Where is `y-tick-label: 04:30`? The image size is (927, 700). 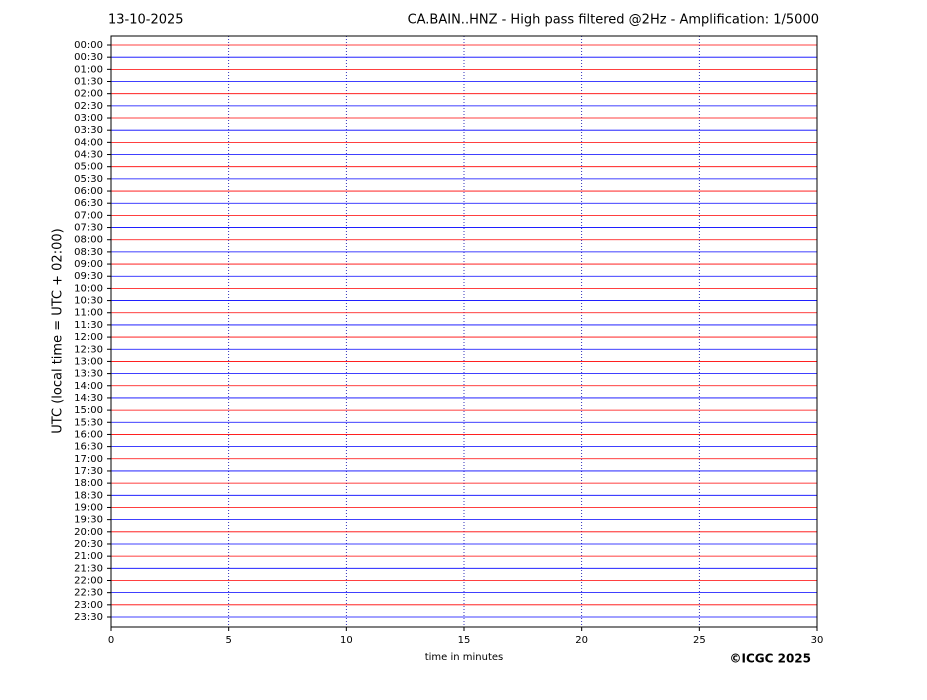 y-tick-label: 04:30 is located at coordinates (88, 155).